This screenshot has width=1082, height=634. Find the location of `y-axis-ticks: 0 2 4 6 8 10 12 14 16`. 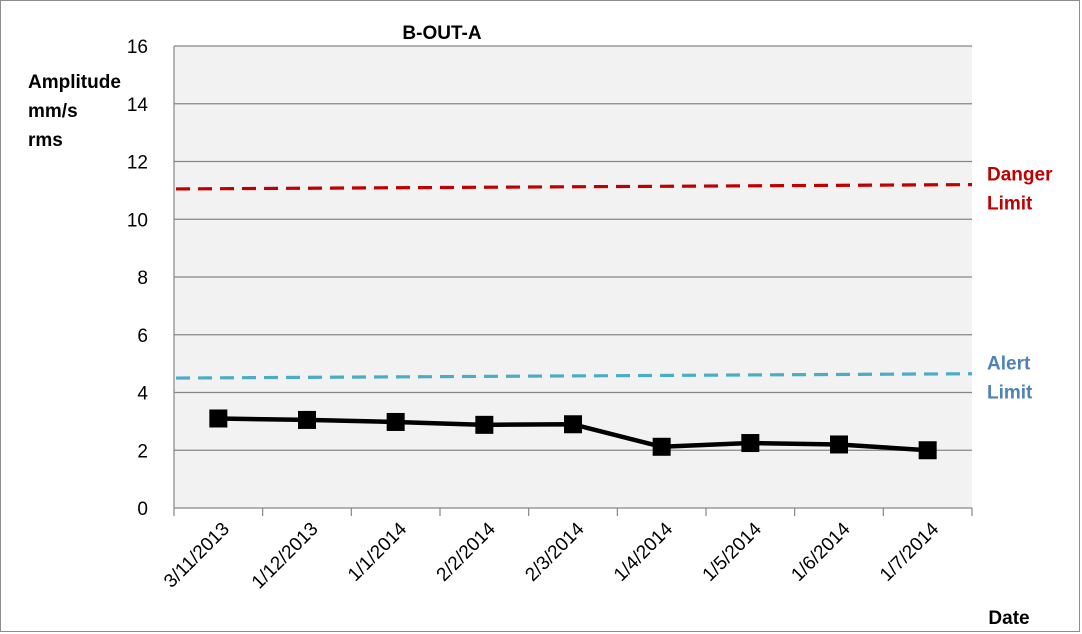

y-axis-ticks: 0 2 4 6 8 10 12 14 16 is located at coordinates (138, 278).